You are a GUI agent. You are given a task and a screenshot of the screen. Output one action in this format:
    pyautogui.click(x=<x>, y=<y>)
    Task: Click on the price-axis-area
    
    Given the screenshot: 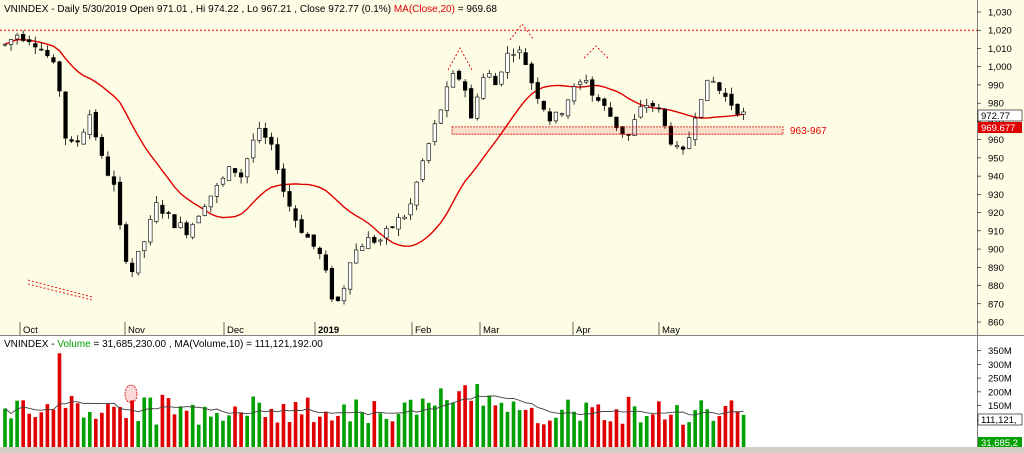 What is the action you would take?
    pyautogui.click(x=1000, y=167)
    